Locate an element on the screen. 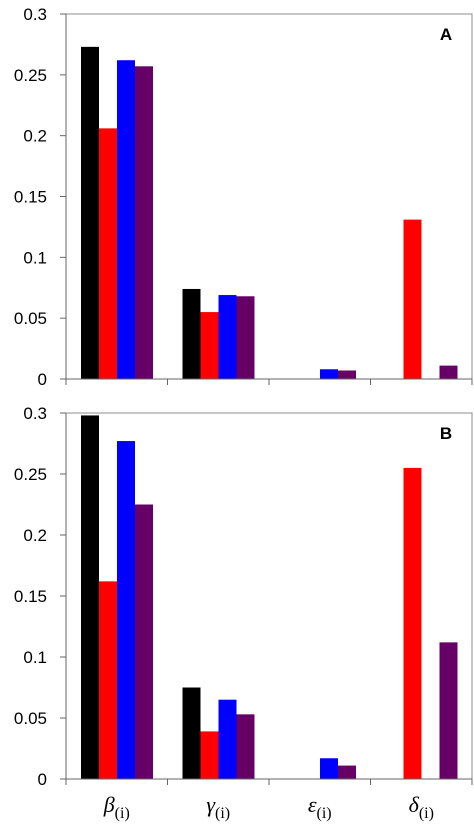 Image resolution: width=474 pixels, height=827 pixels. panel-a-y-tick-label: 0.05 is located at coordinates (30, 318).